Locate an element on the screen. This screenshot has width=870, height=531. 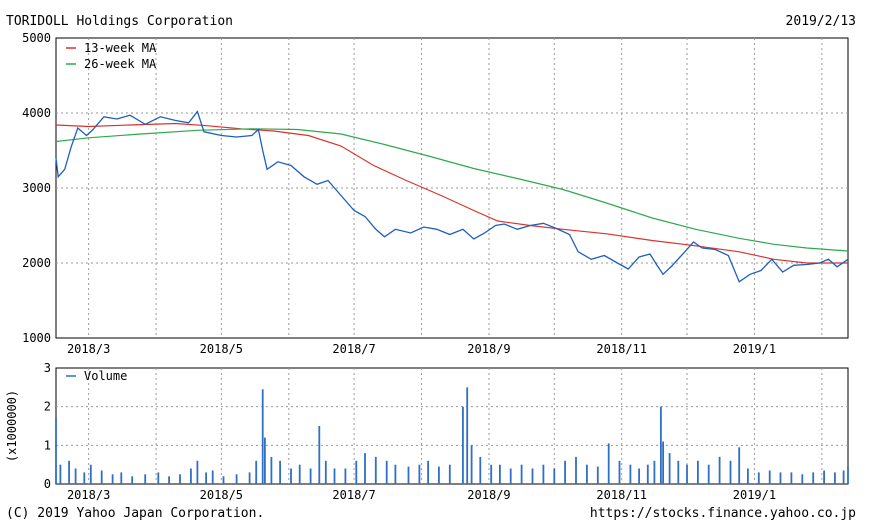
volume-x-tick-label: 2018/11 is located at coordinates (621, 495).